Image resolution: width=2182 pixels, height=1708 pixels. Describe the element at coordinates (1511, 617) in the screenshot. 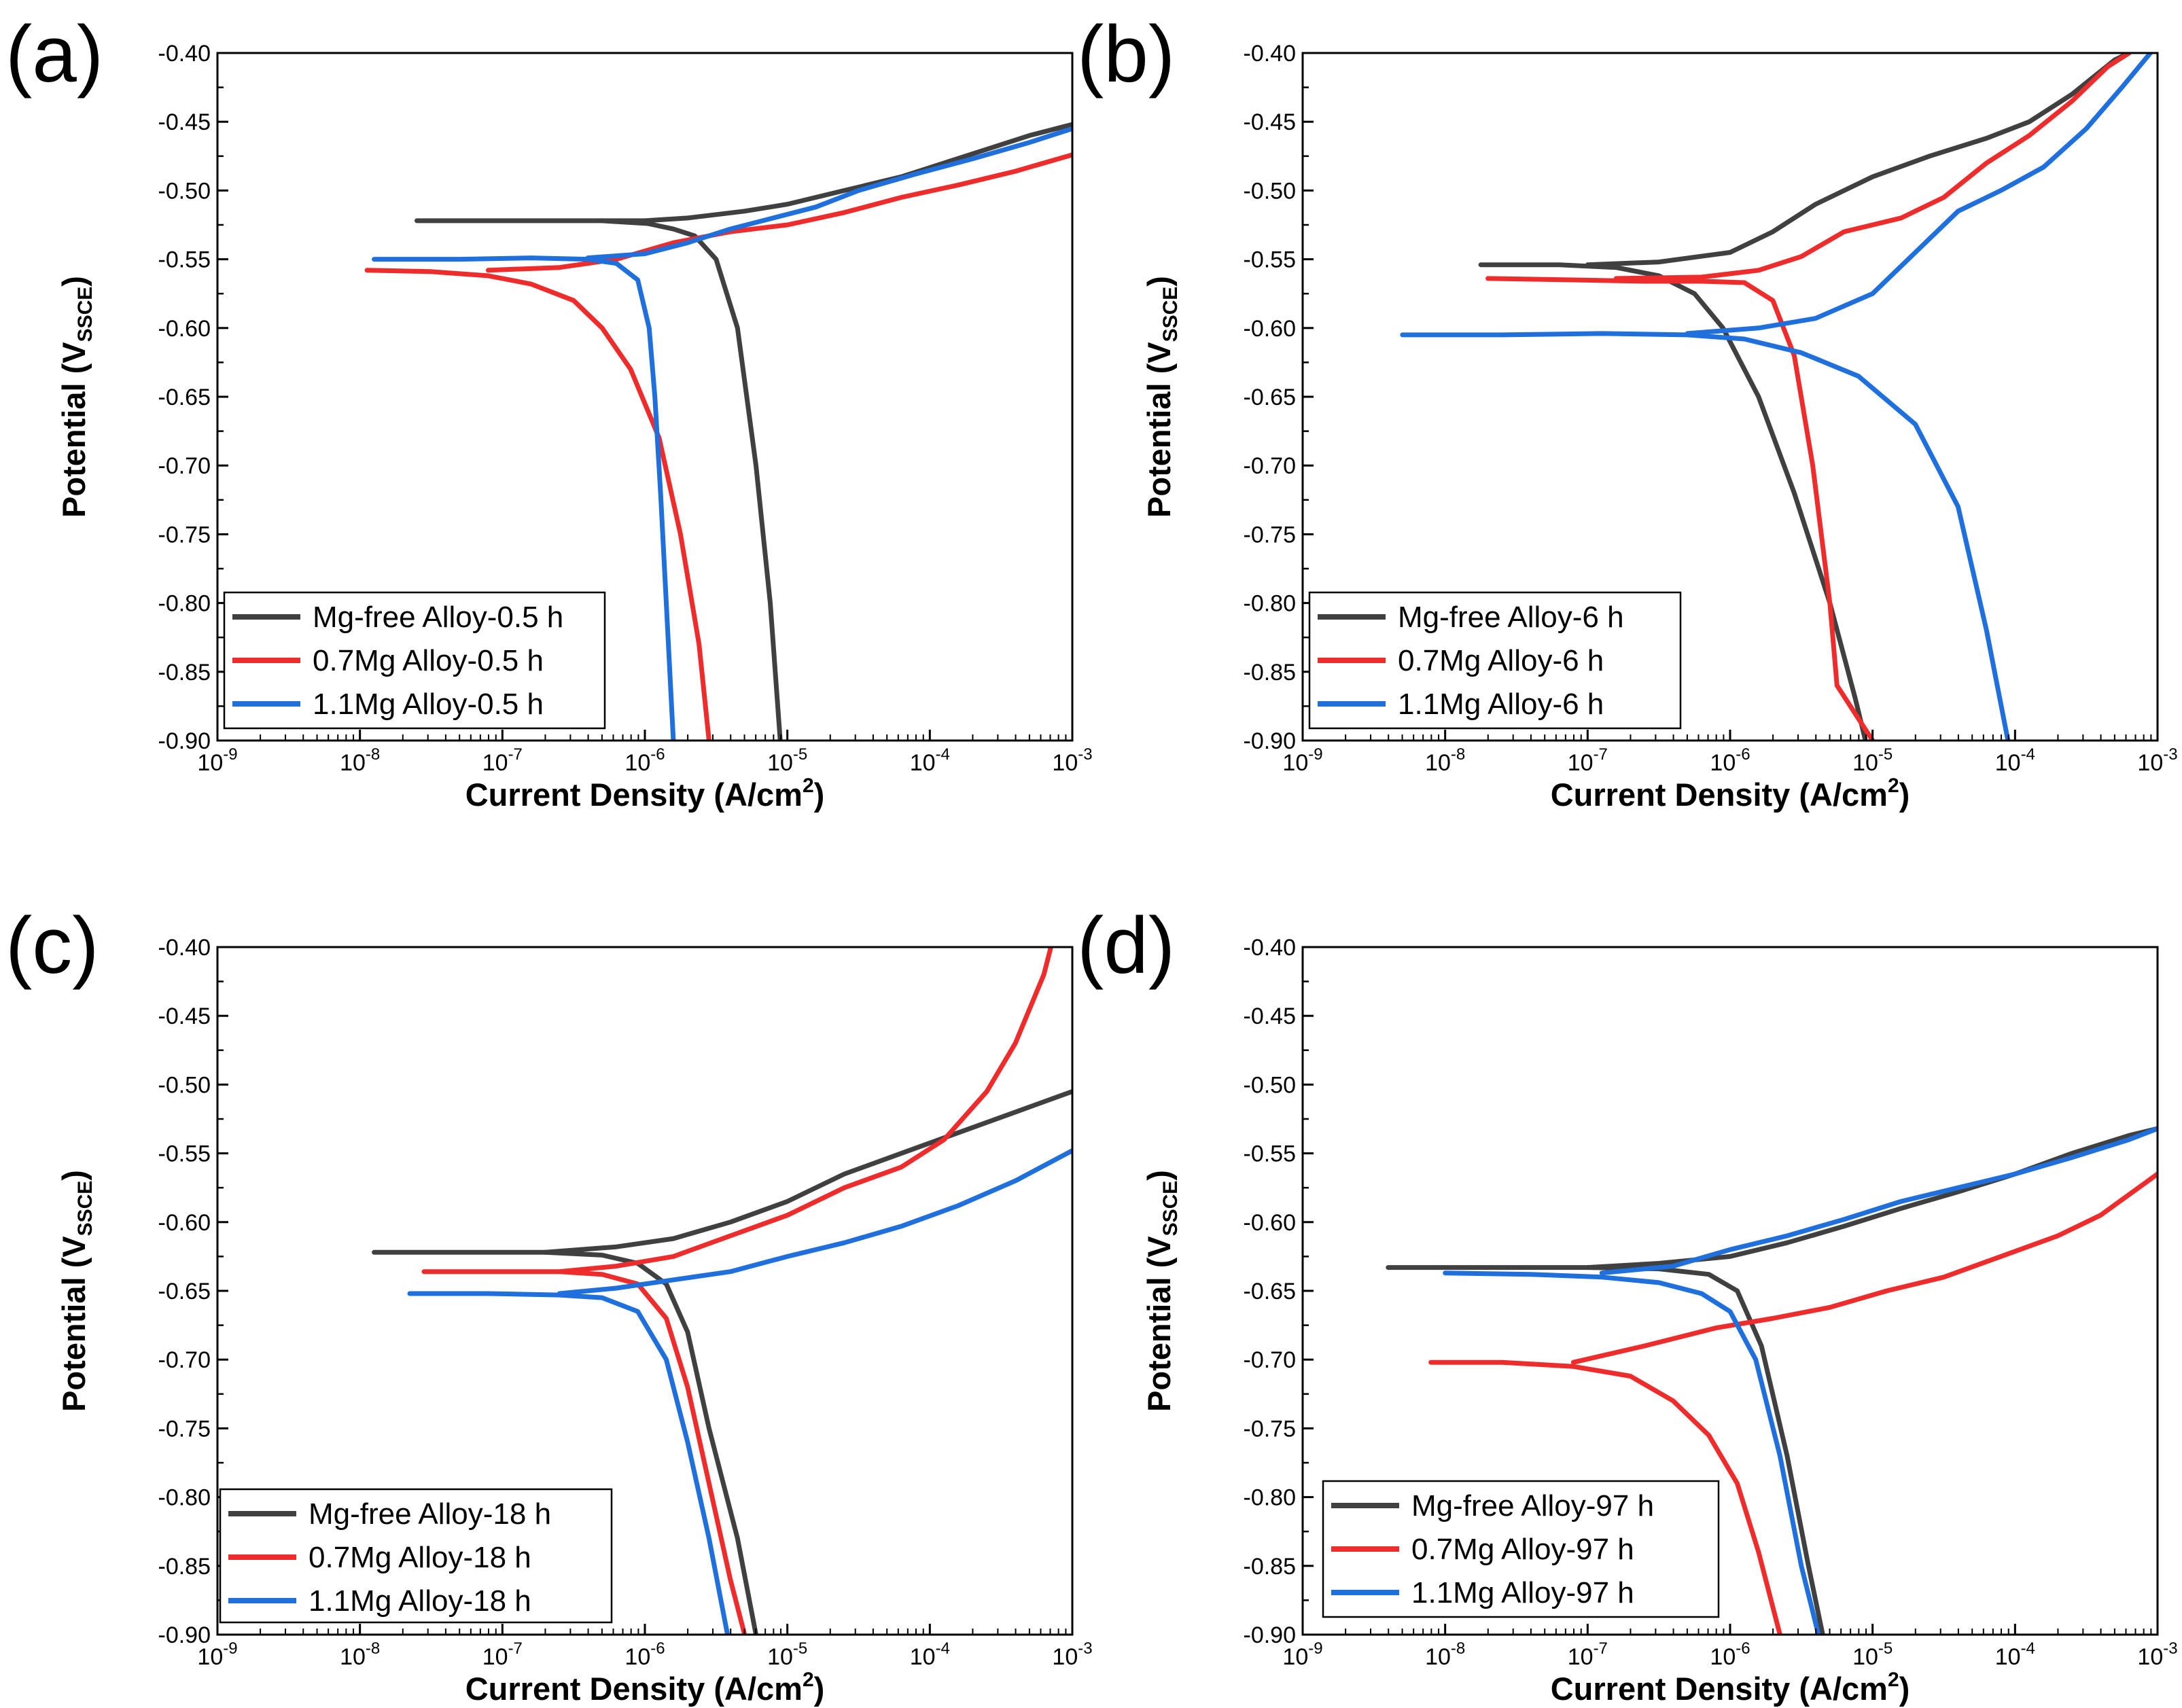

I see `legend-label: Mg-free Alloy-6 h` at that location.